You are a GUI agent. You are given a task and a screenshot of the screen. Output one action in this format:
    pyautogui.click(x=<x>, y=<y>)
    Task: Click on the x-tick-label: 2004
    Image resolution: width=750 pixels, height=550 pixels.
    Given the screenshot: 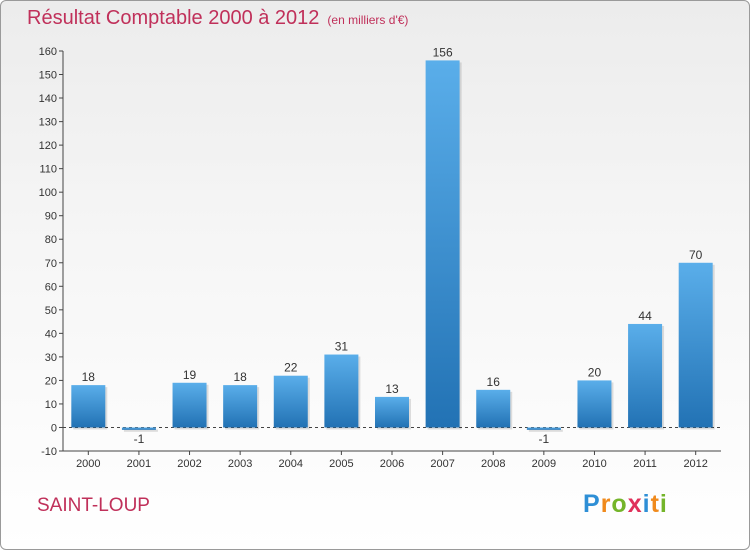 What is the action you would take?
    pyautogui.click(x=291, y=464)
    